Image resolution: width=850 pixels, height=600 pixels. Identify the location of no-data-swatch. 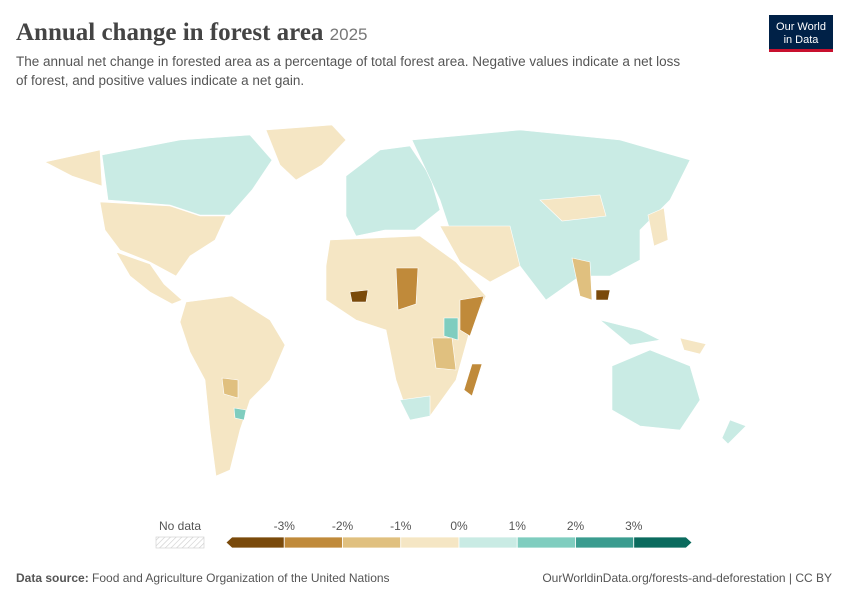
(180, 542).